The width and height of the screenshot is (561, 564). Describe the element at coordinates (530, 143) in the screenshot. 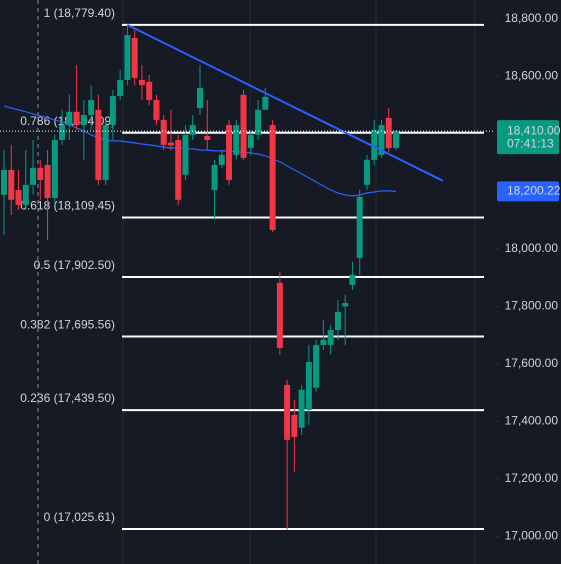

I see `price-countdown: 07:41:13` at that location.